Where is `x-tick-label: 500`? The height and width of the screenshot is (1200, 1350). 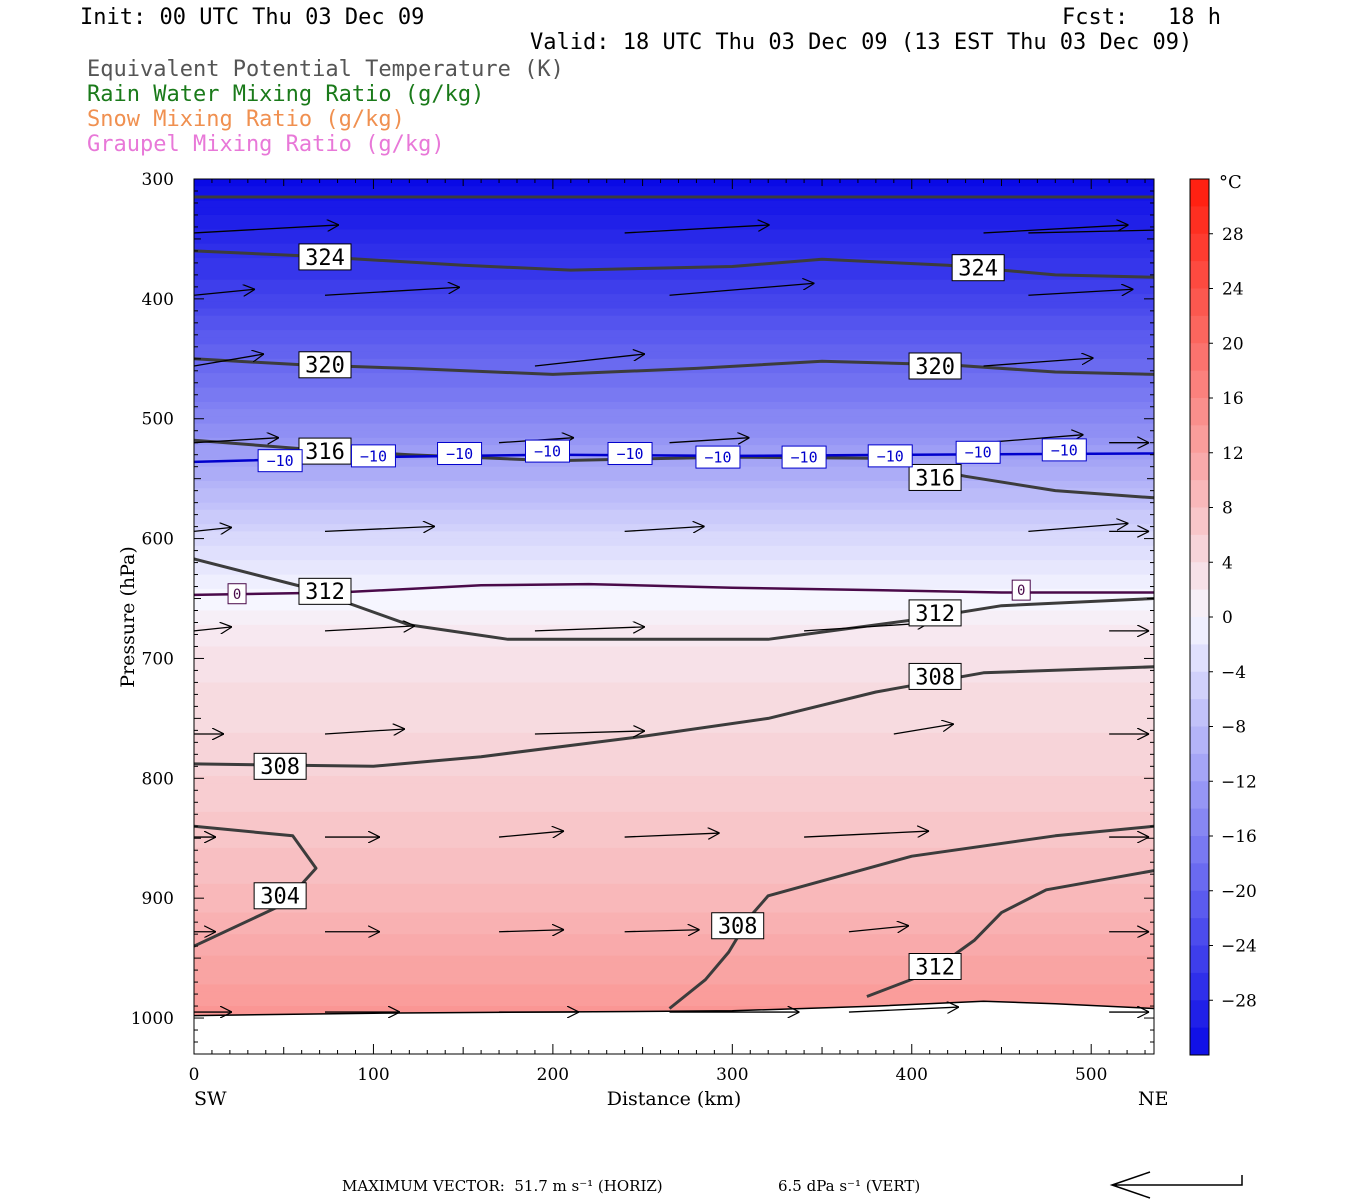 x-tick-label: 500 is located at coordinates (1091, 1075).